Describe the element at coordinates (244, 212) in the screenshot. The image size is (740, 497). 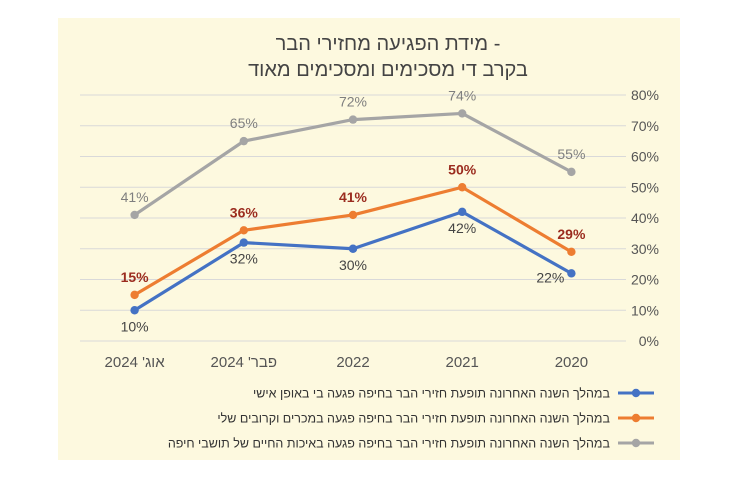
I see `data-label: 36%` at that location.